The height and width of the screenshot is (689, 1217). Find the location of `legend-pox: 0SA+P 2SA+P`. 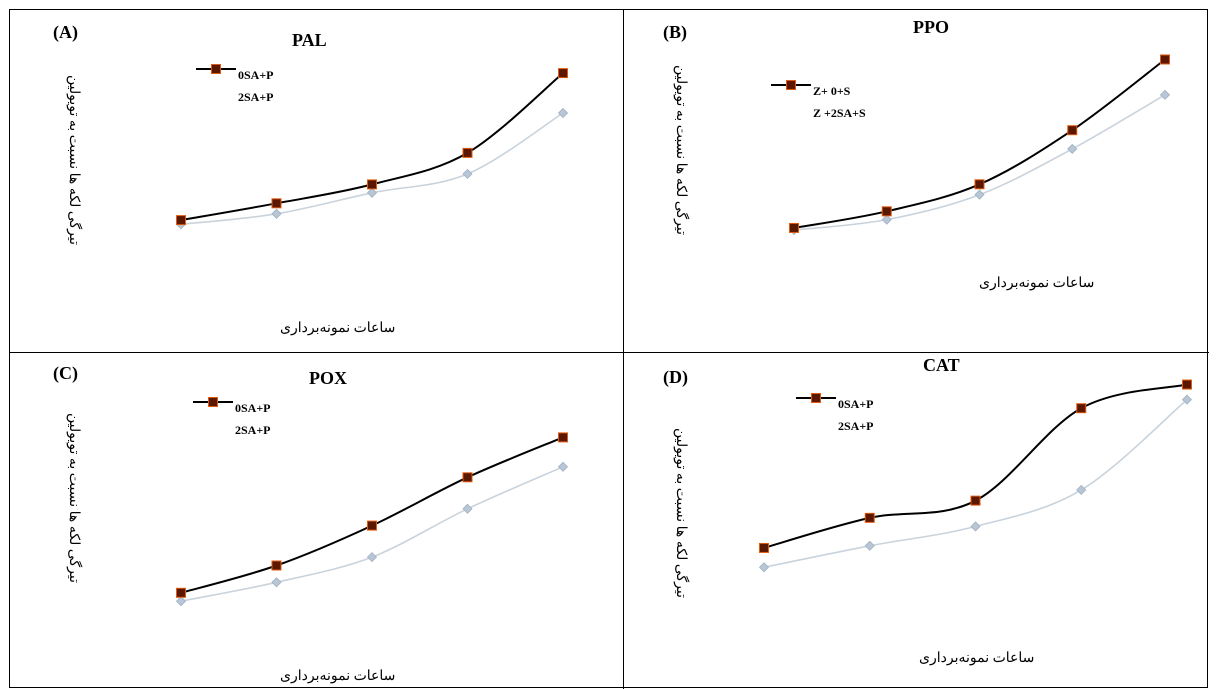

legend-pox: 0SA+P 2SA+P is located at coordinates (232, 418).